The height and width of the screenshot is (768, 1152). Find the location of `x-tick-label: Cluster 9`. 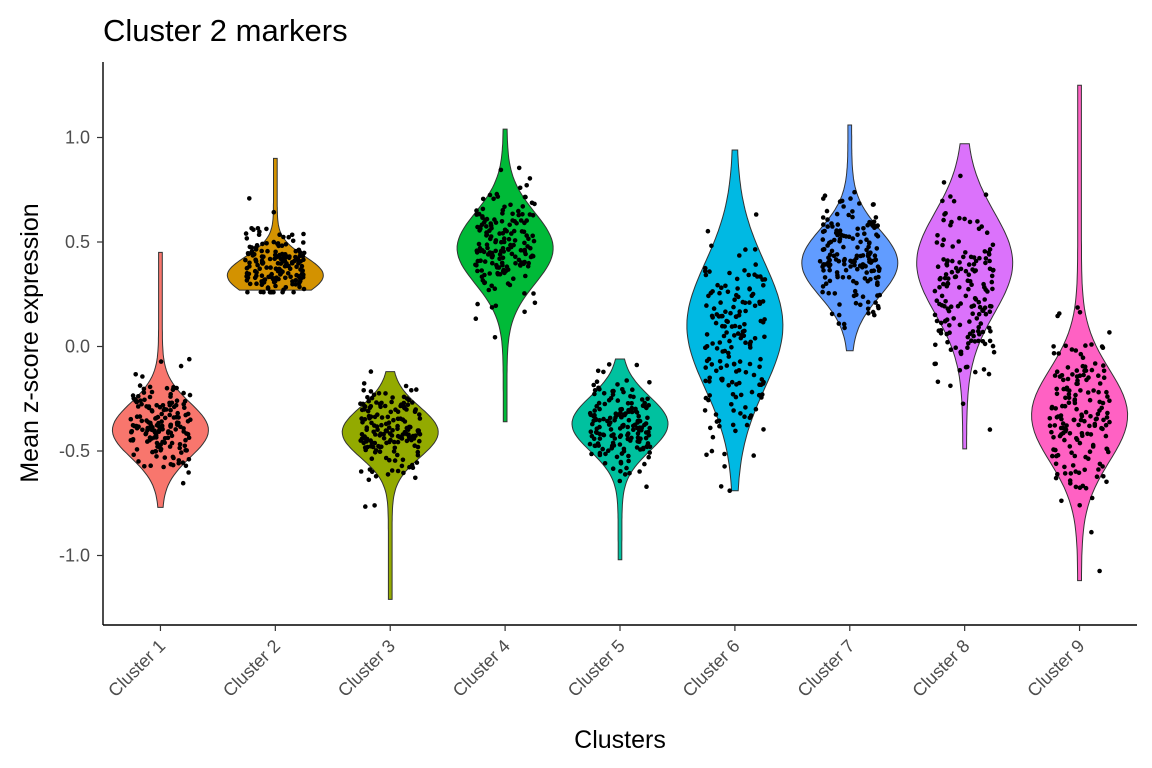

x-tick-label: Cluster 9 is located at coordinates (1055, 668).